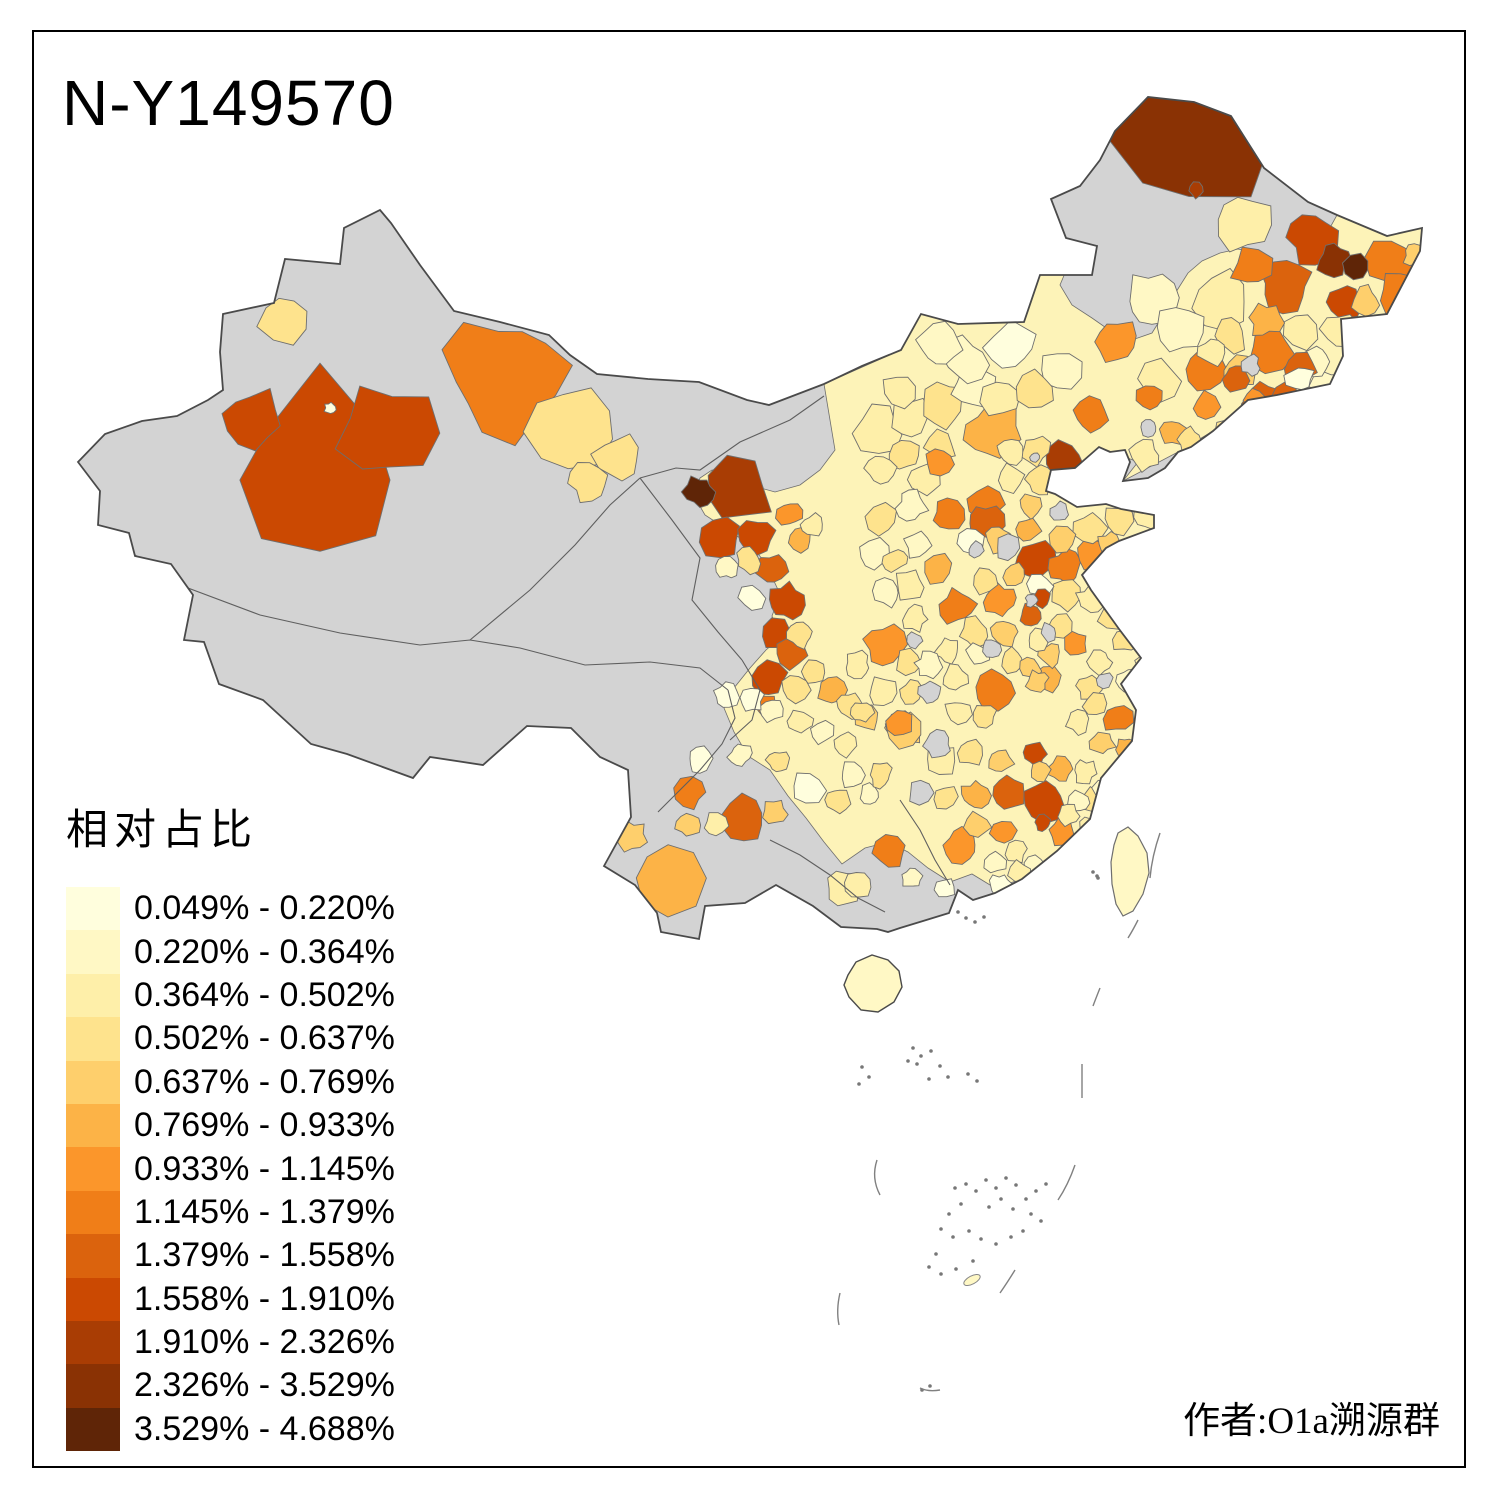  Describe the element at coordinates (230, 1082) in the screenshot. I see `legend-row: 0.637% - 0.769%` at that location.